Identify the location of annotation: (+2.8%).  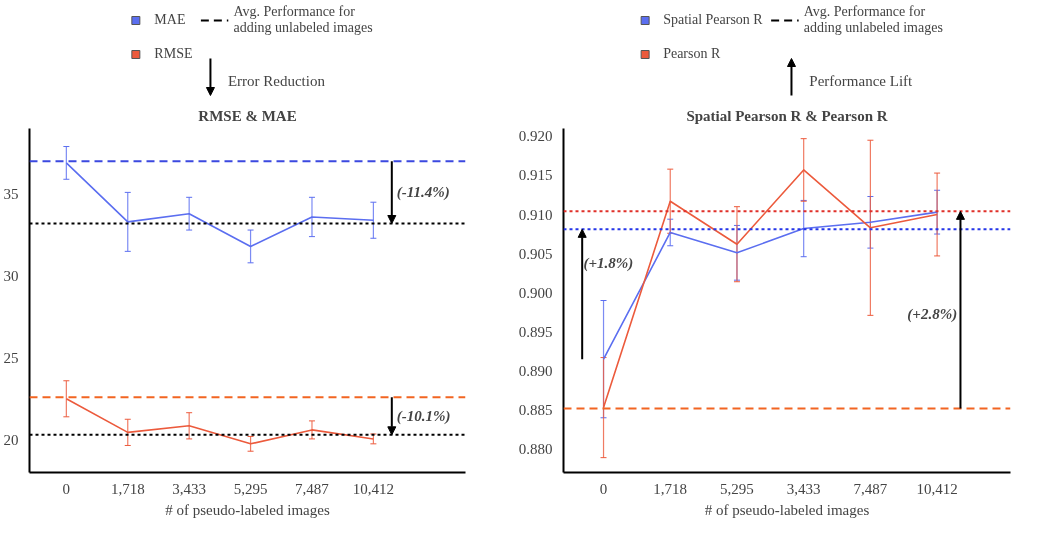
(932, 315).